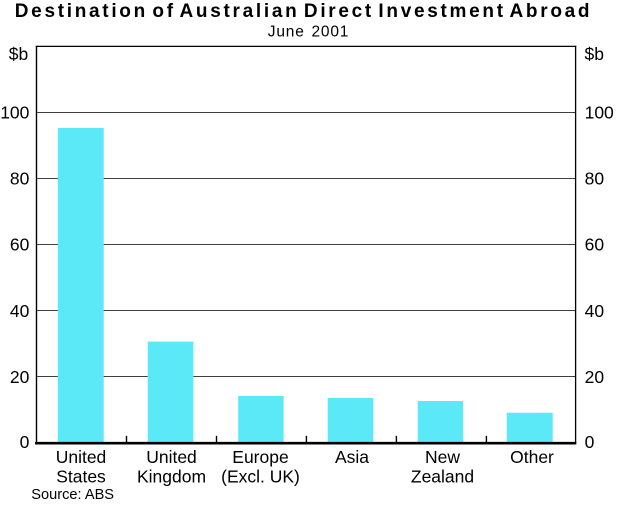 This screenshot has width=623, height=508. Describe the element at coordinates (442, 457) in the screenshot. I see `svg-text: New` at that location.